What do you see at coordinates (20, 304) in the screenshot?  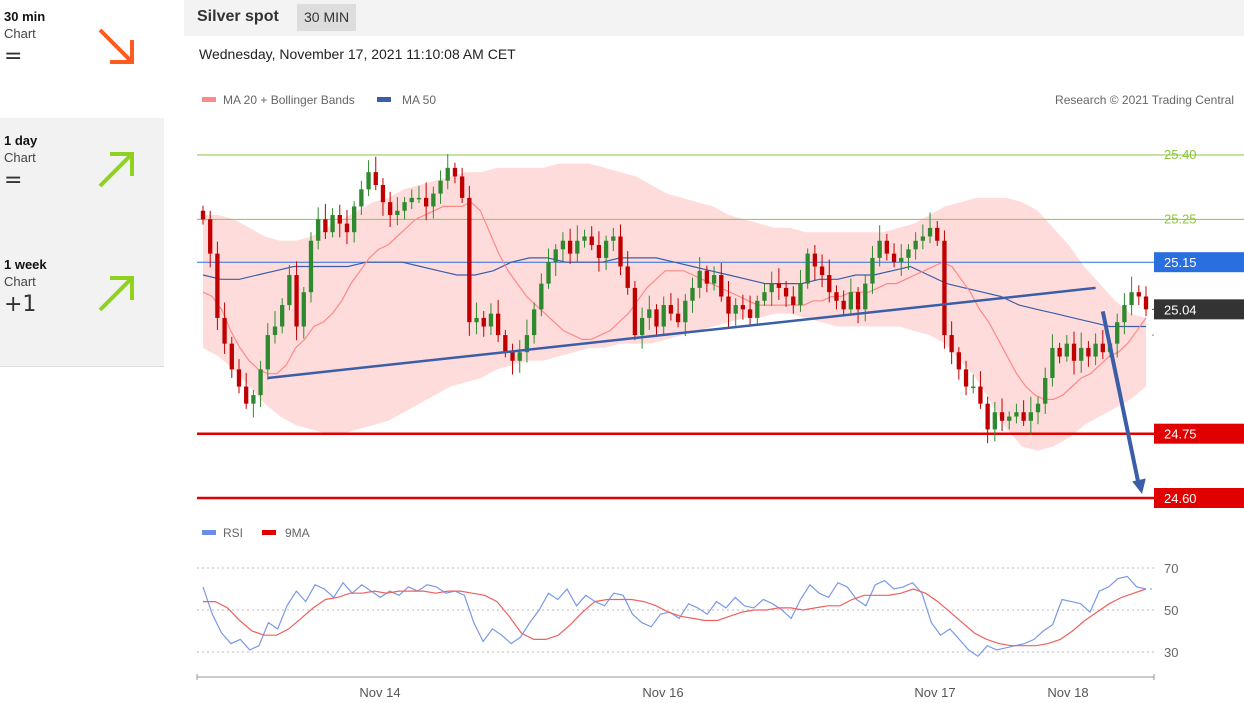 I see `sidebar-item-value: +1` at bounding box center [20, 304].